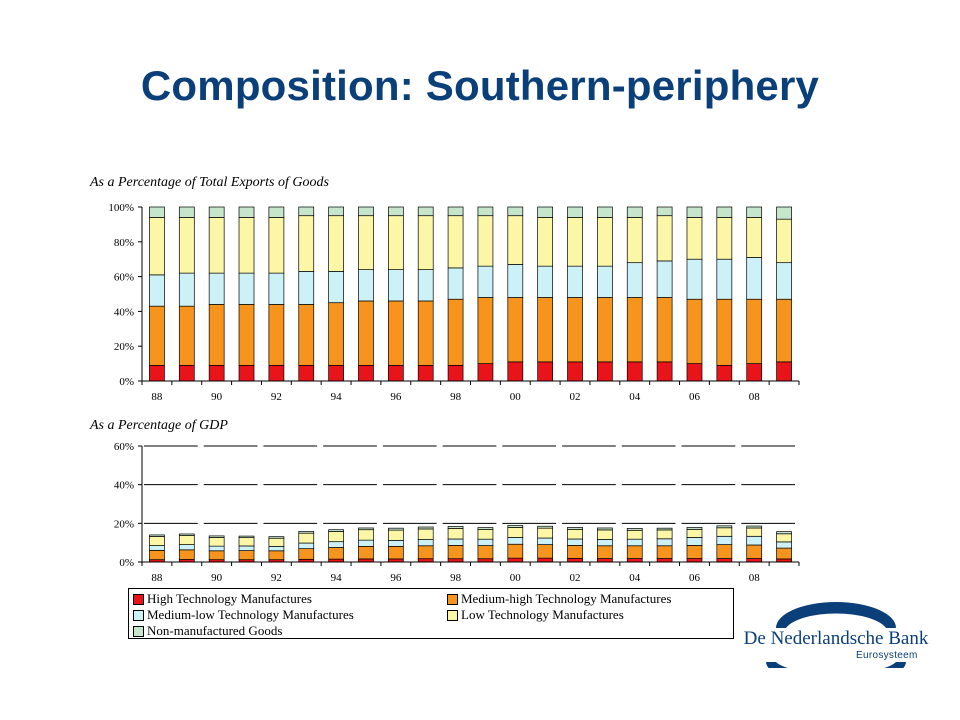 Image resolution: width=960 pixels, height=720 pixels. What do you see at coordinates (215, 630) in the screenshot?
I see `legend-label-non-manufactured: Non-manufactured Goods` at bounding box center [215, 630].